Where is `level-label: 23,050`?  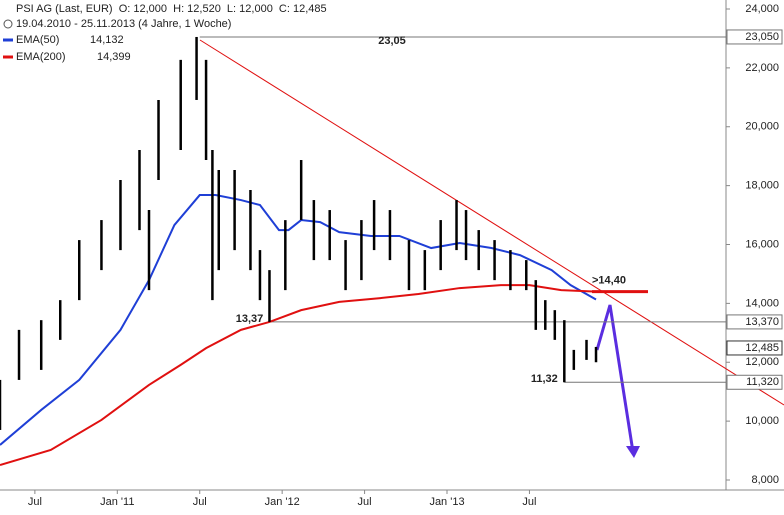 level-label: 23,050 is located at coordinates (762, 37).